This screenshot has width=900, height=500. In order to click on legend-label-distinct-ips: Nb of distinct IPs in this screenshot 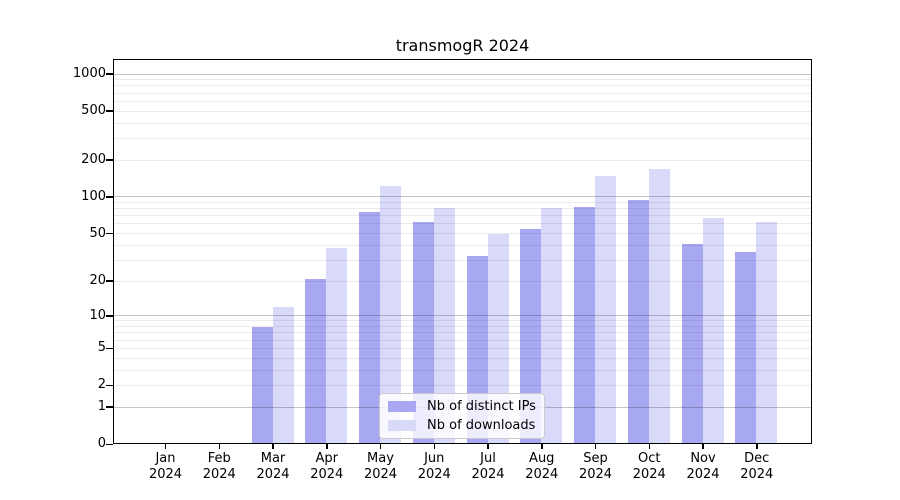, I will do `click(481, 406)`.